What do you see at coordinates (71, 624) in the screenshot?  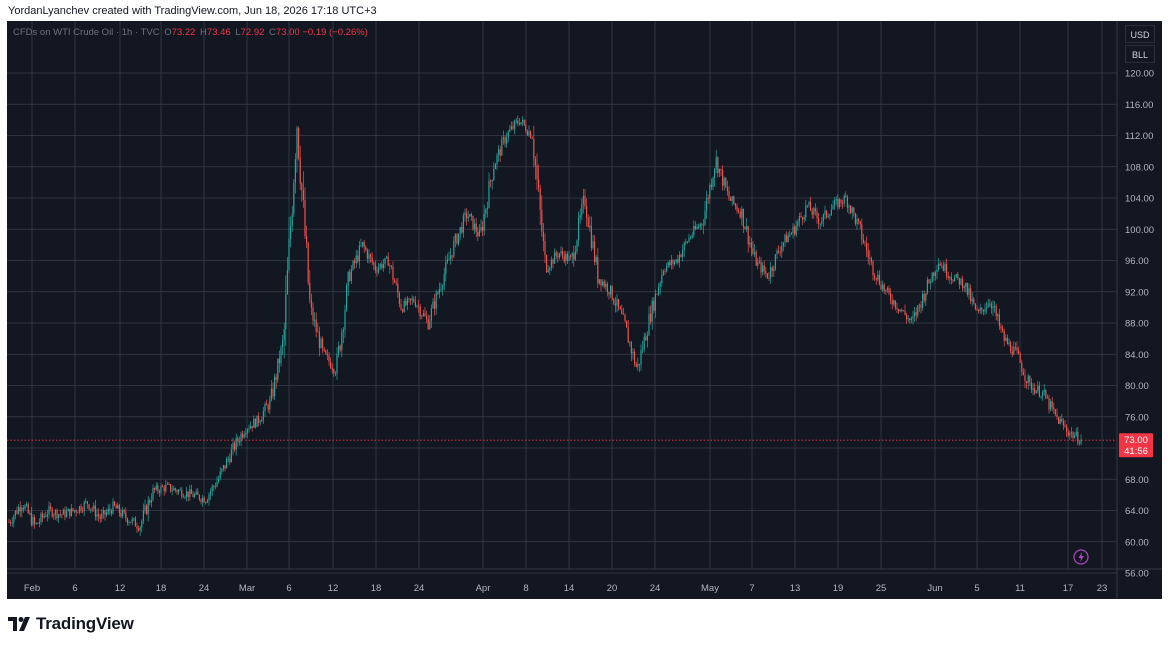 I see `tradingview-logo: TradingView` at bounding box center [71, 624].